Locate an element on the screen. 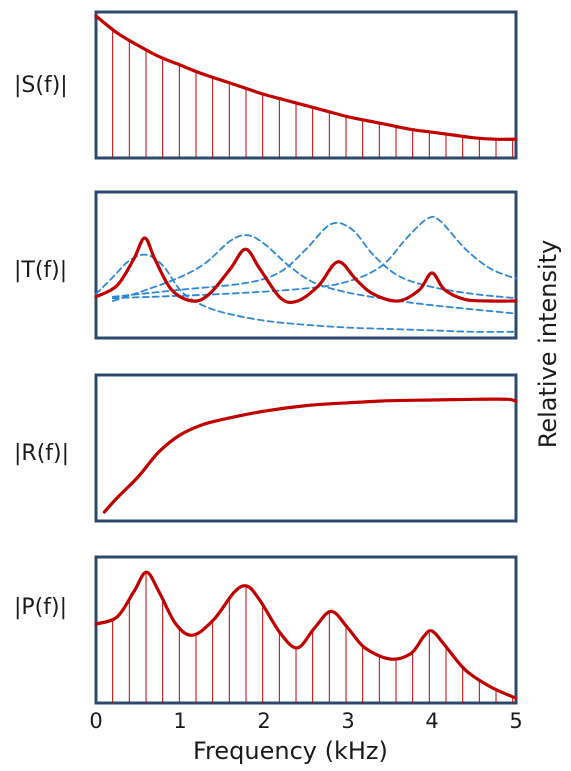 The image size is (571, 771). series-line-solid-p is located at coordinates (306, 635).